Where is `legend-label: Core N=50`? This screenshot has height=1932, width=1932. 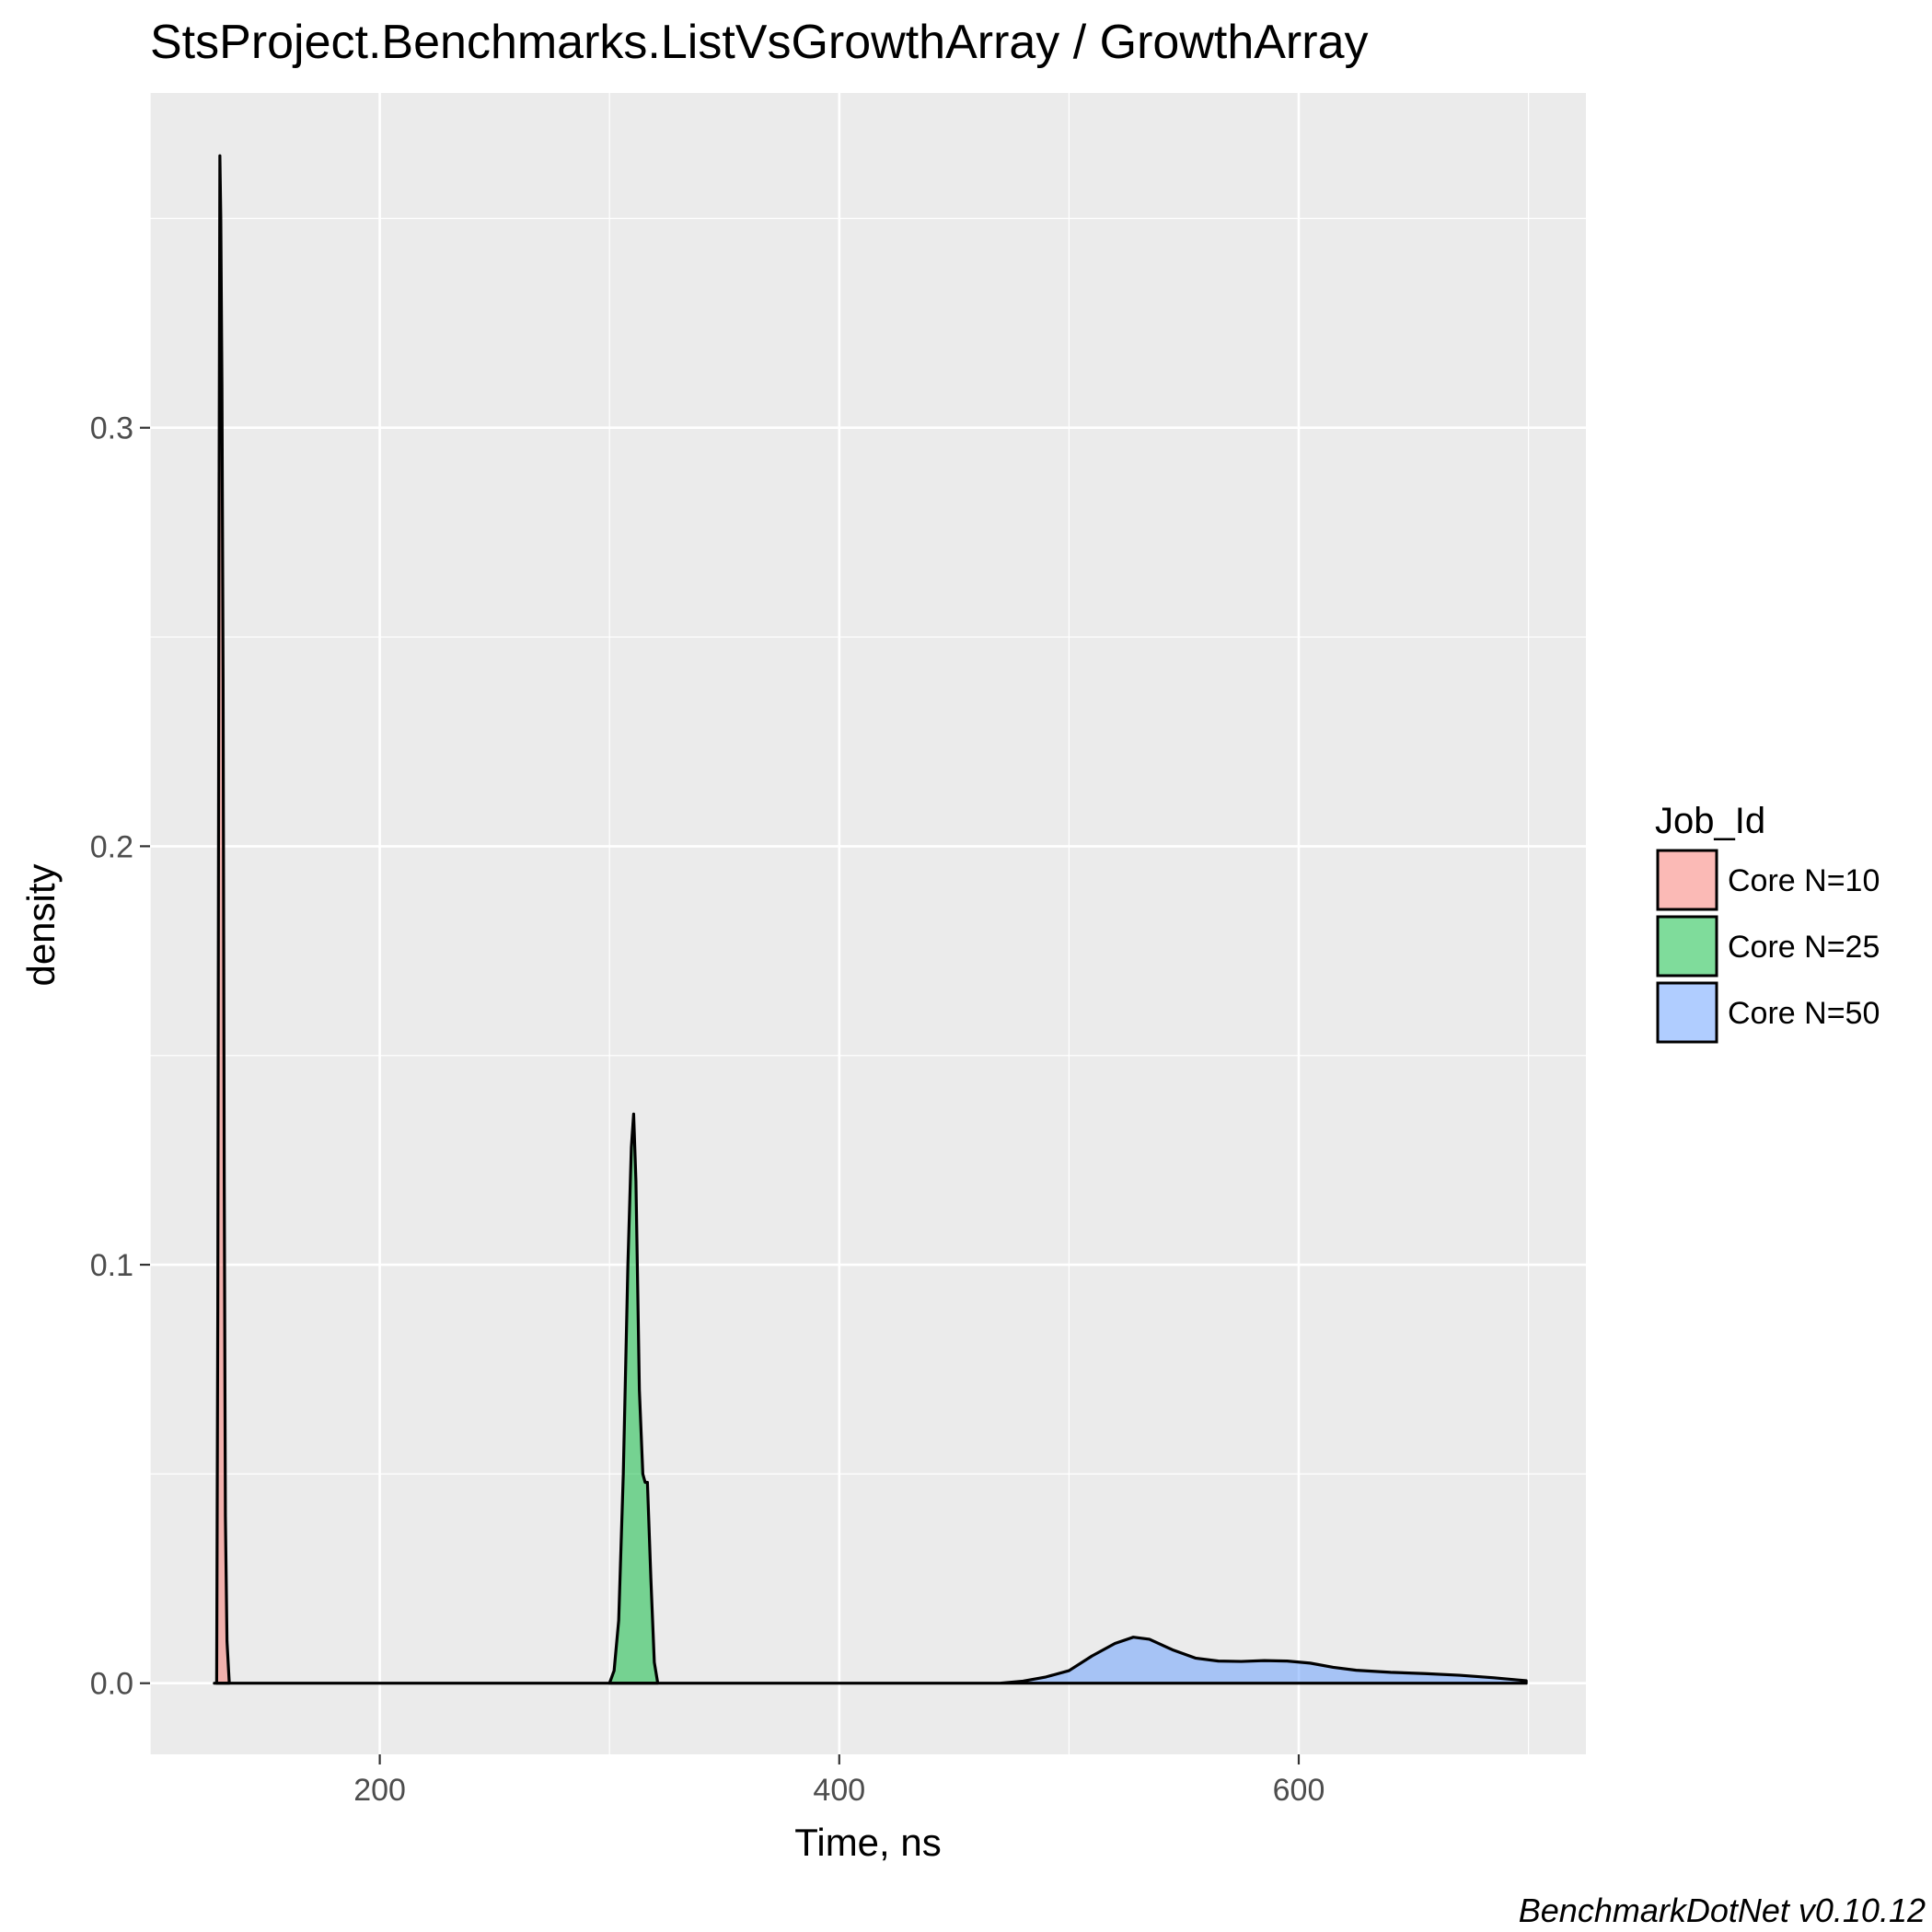 legend-label: Core N=50 is located at coordinates (1804, 1013).